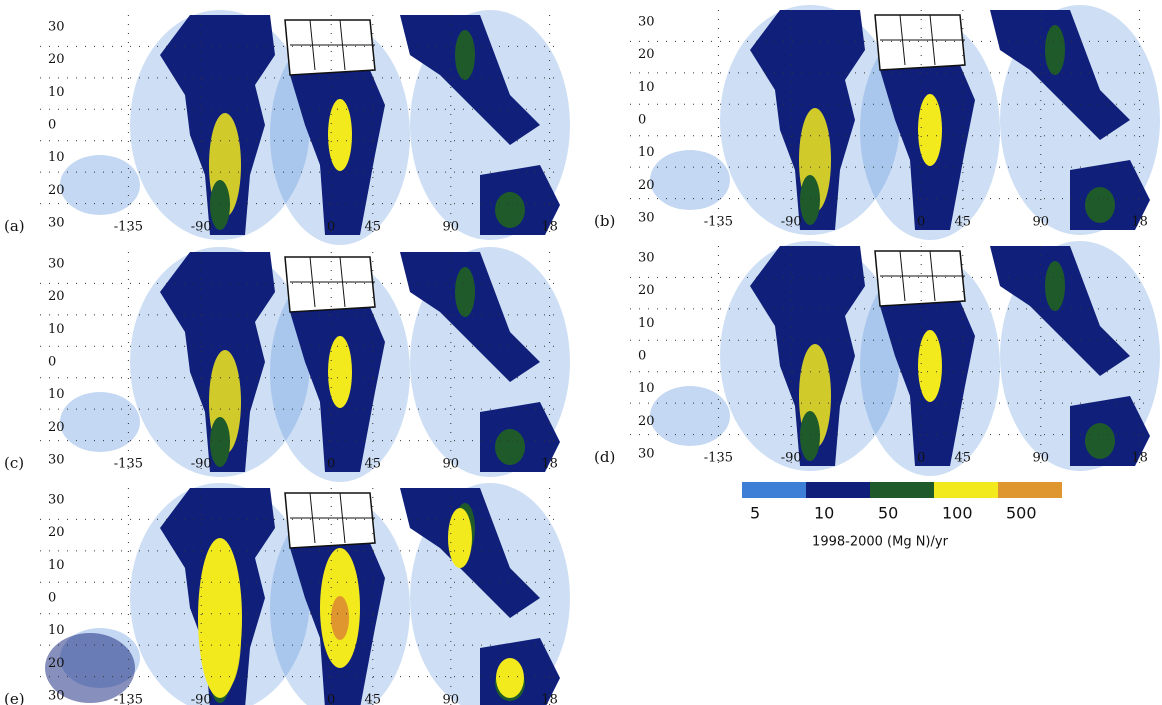 This screenshot has height=705, width=1162. What do you see at coordinates (604, 221) in the screenshot?
I see `panel-label: (b)` at bounding box center [604, 221].